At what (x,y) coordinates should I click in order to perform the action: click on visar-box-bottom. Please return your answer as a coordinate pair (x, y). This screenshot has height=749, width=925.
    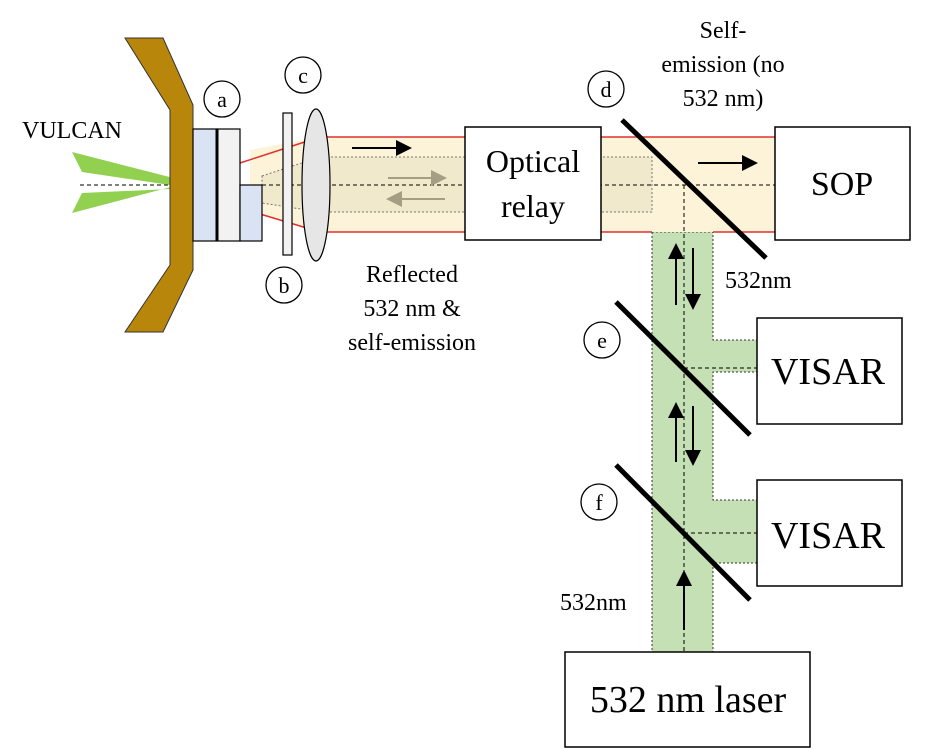
    Looking at the image, I should click on (829, 533).